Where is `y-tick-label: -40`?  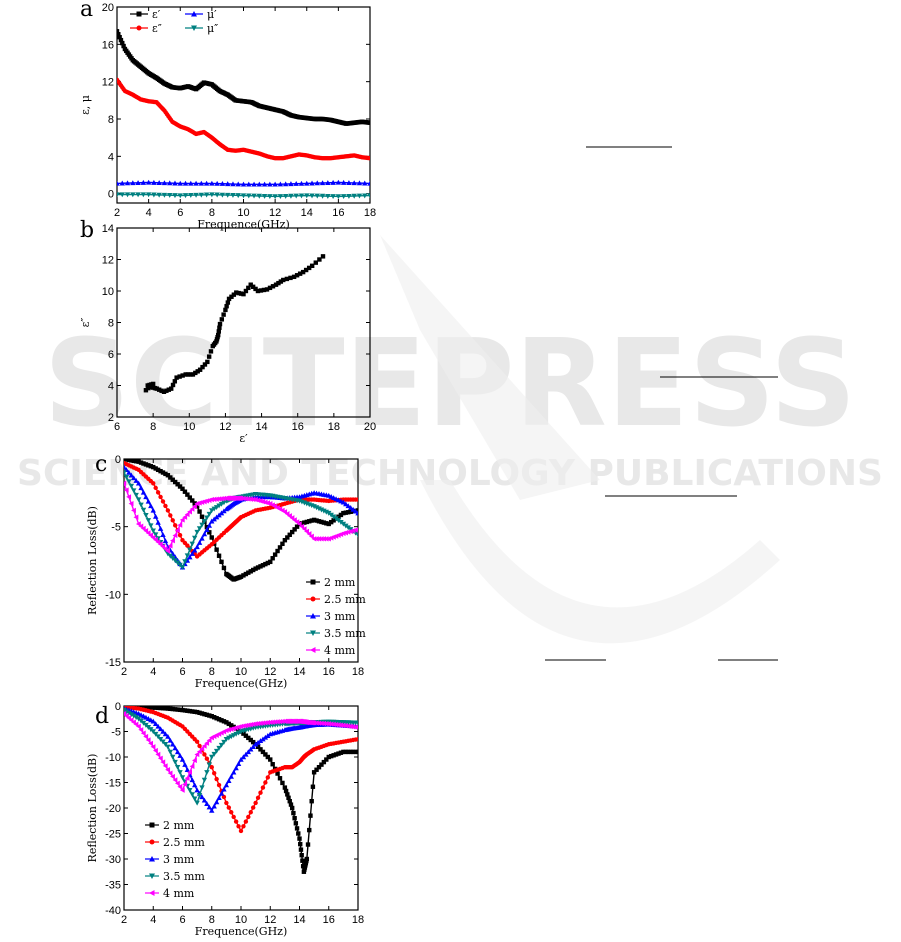
y-tick-label: -40 is located at coordinates (113, 911).